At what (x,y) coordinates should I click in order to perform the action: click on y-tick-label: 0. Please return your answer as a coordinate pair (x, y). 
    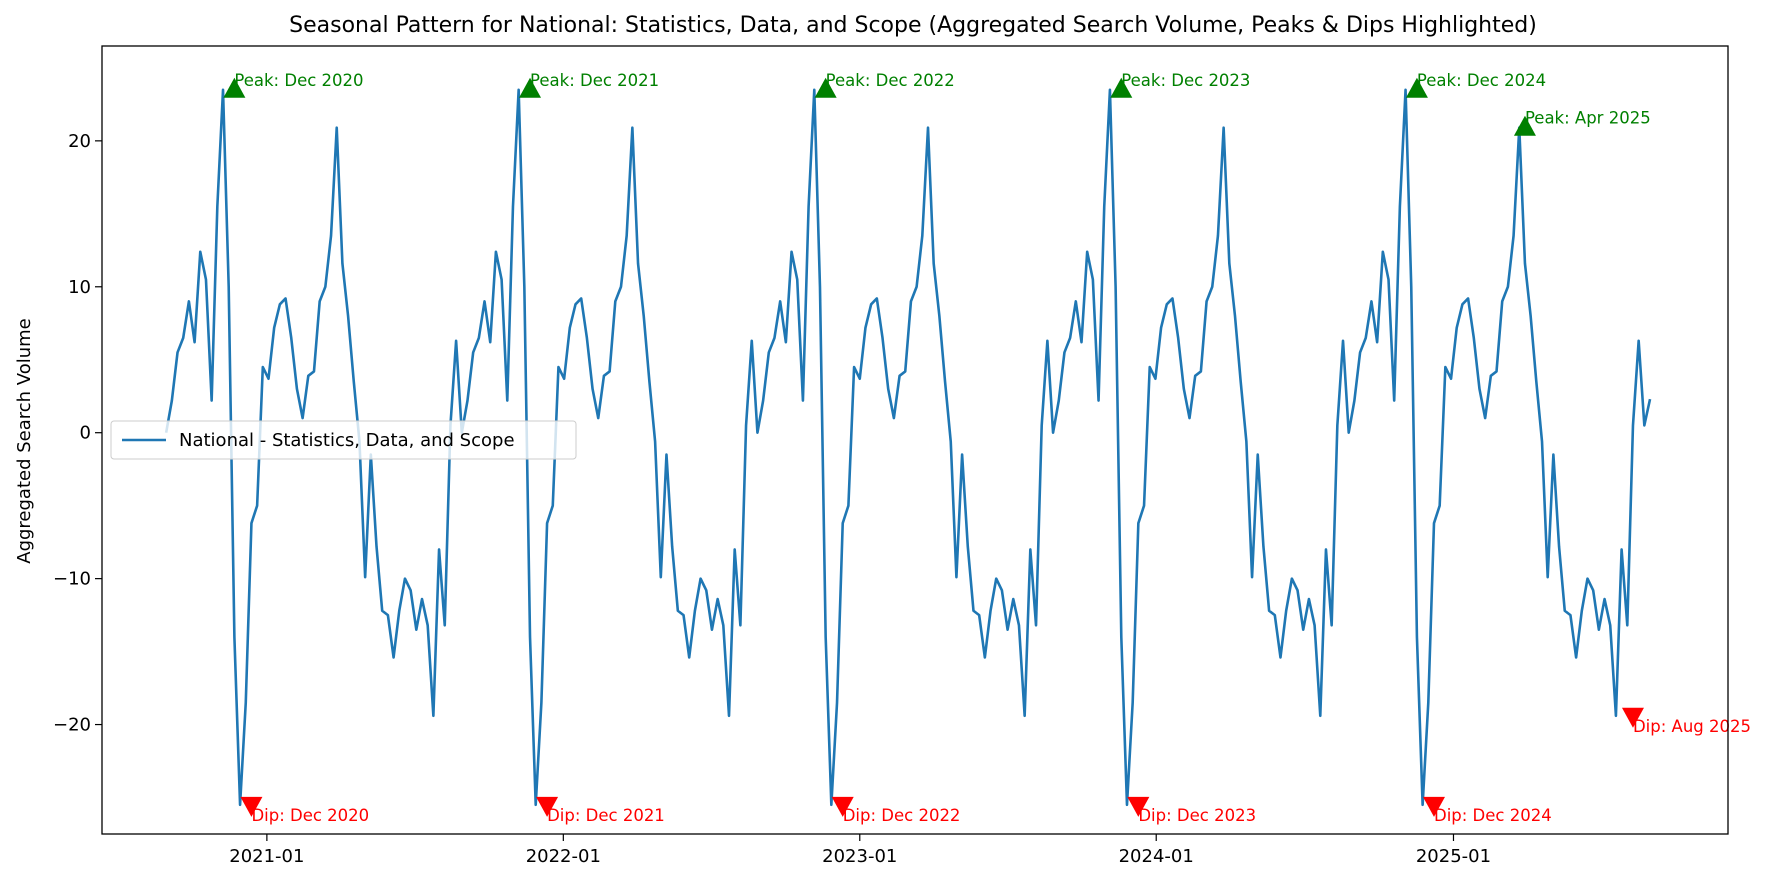
    Looking at the image, I should click on (85, 433).